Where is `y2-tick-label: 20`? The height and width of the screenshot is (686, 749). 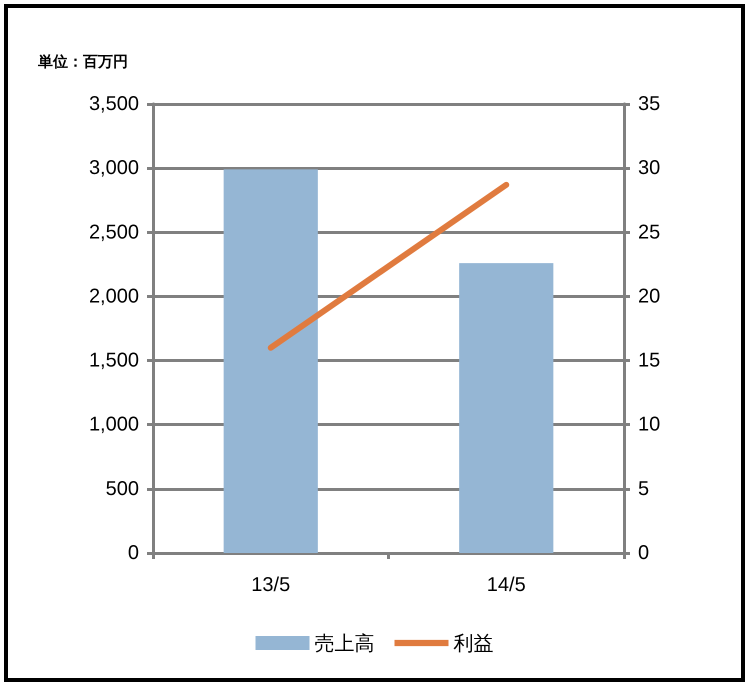 y2-tick-label: 20 is located at coordinates (649, 296).